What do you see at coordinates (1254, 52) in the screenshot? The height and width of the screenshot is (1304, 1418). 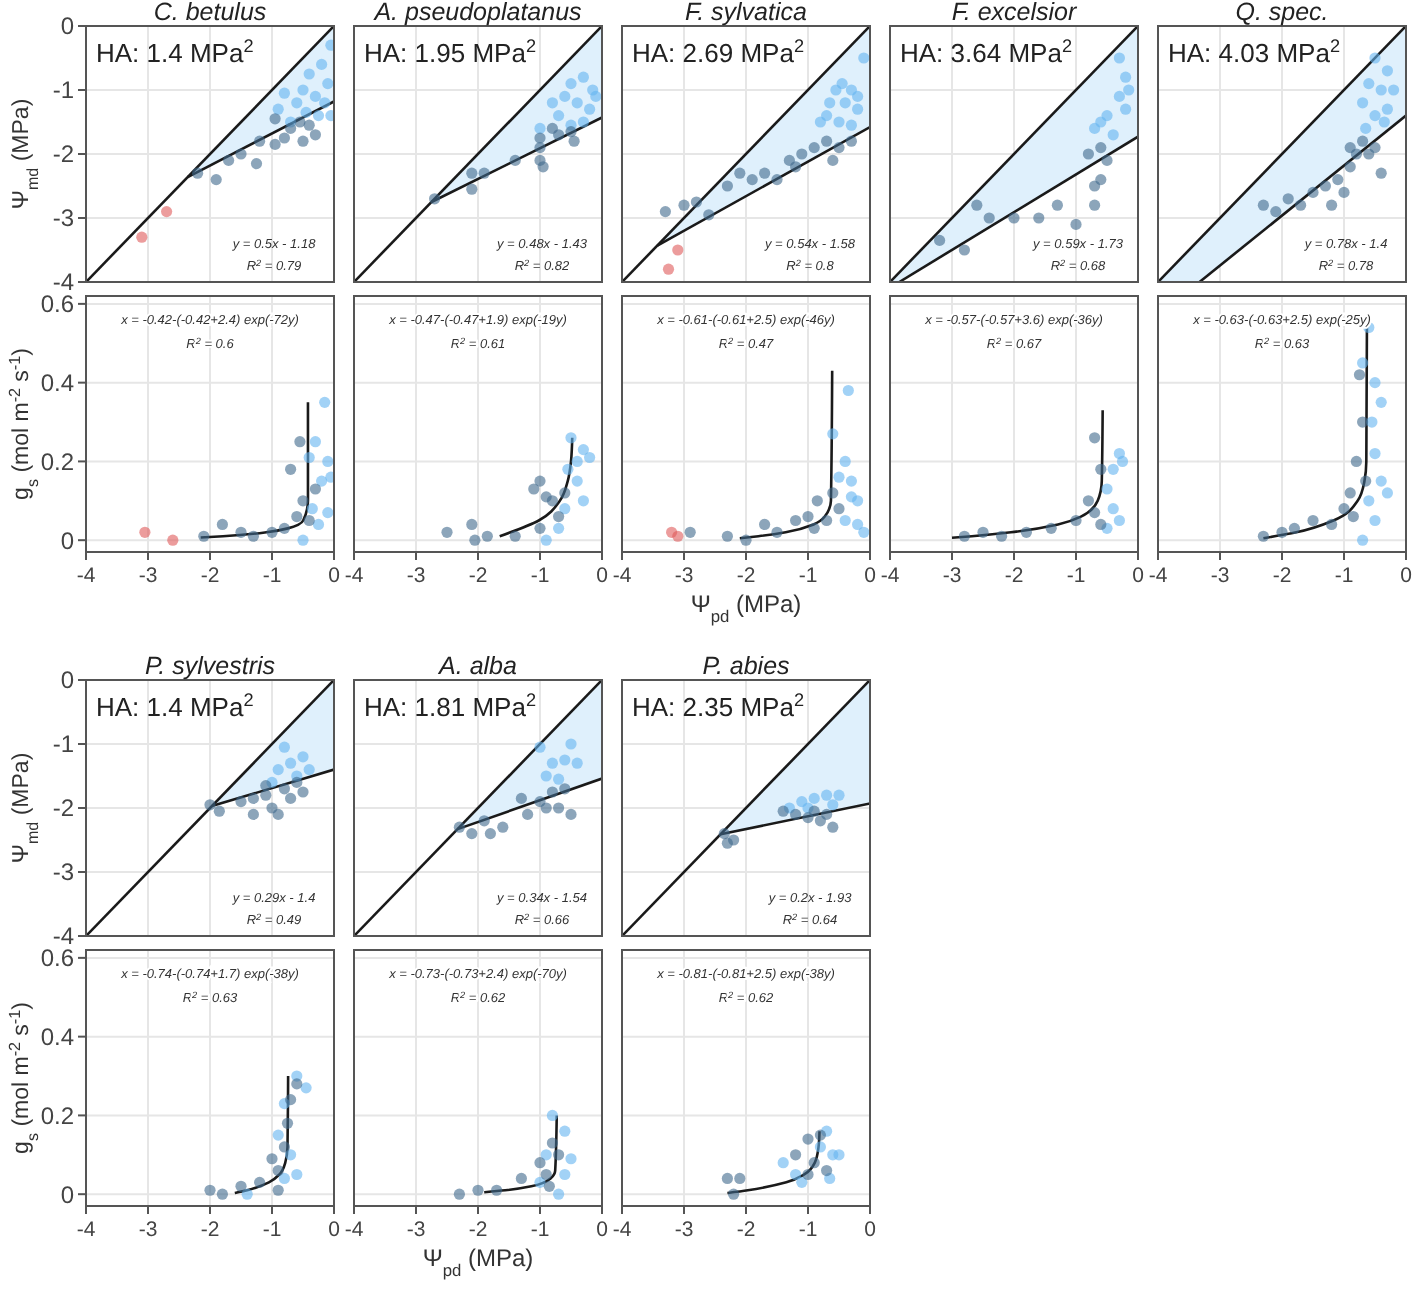 I see `annotation: HA: 4.03 MPa$^{2}$` at bounding box center [1254, 52].